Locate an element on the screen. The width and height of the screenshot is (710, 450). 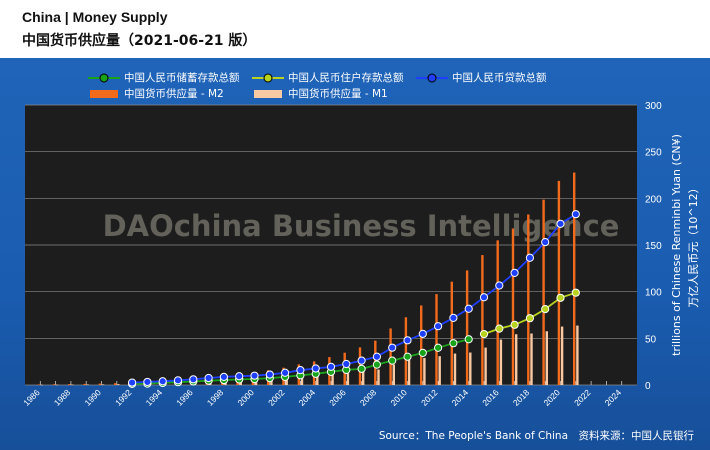
legend-label: 中国人民币住户存款总额 is located at coordinates (346, 78).